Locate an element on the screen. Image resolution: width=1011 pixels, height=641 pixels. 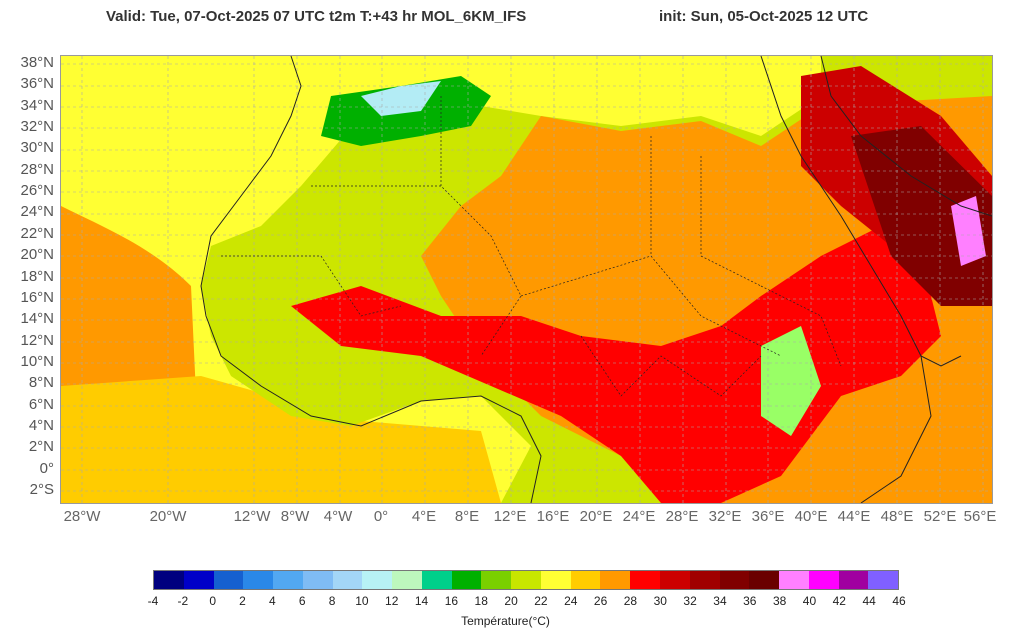
colorbar-title: Température(°C) is located at coordinates (505, 621).